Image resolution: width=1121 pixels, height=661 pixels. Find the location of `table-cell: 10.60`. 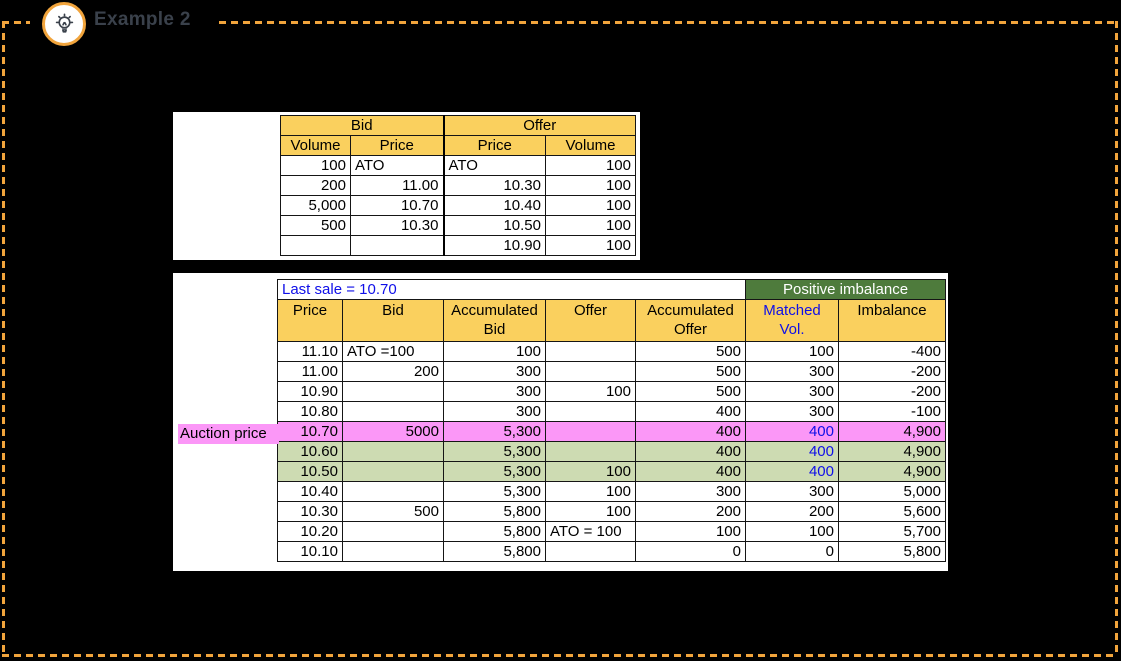

table-cell: 10.60 is located at coordinates (310, 451).